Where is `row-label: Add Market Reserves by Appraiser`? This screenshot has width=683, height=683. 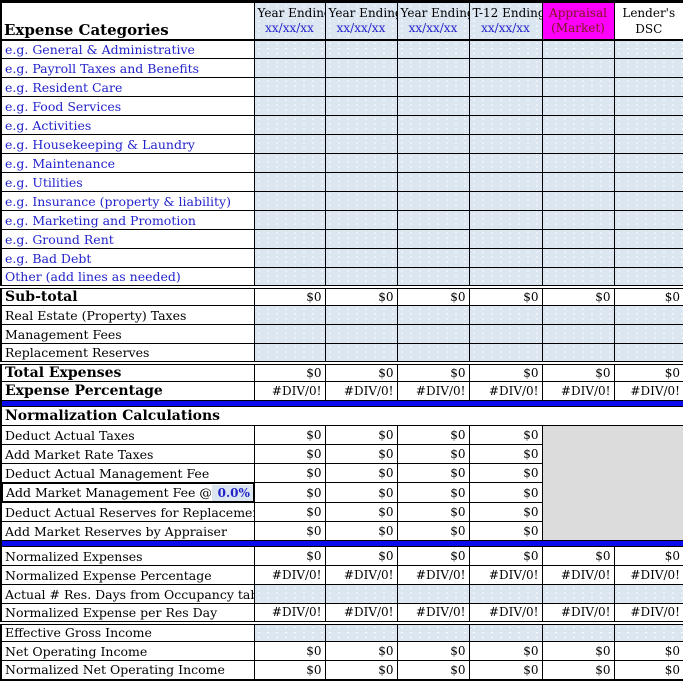 row-label: Add Market Reserves by Appraiser is located at coordinates (127, 531).